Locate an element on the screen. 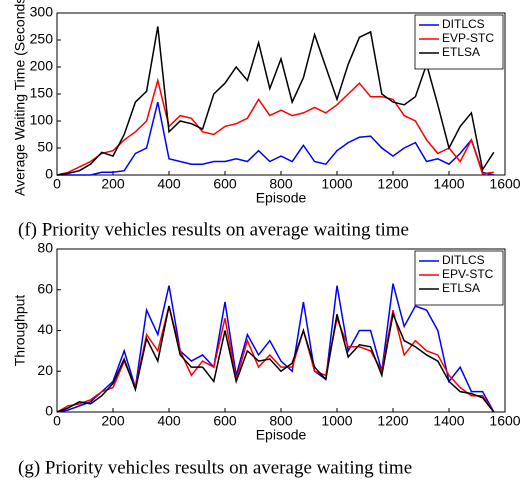 The height and width of the screenshot is (483, 531). y-tick-label: 50 is located at coordinates (45, 147).